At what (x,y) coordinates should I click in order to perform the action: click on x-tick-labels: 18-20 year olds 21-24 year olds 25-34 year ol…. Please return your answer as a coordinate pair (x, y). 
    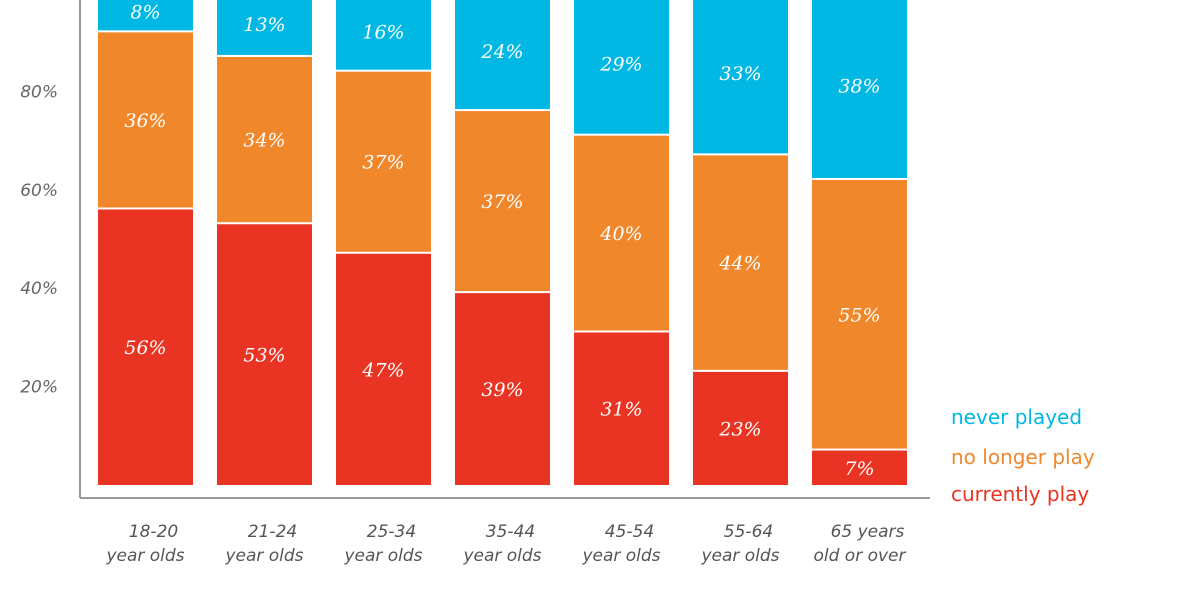
    Looking at the image, I should click on (505, 544).